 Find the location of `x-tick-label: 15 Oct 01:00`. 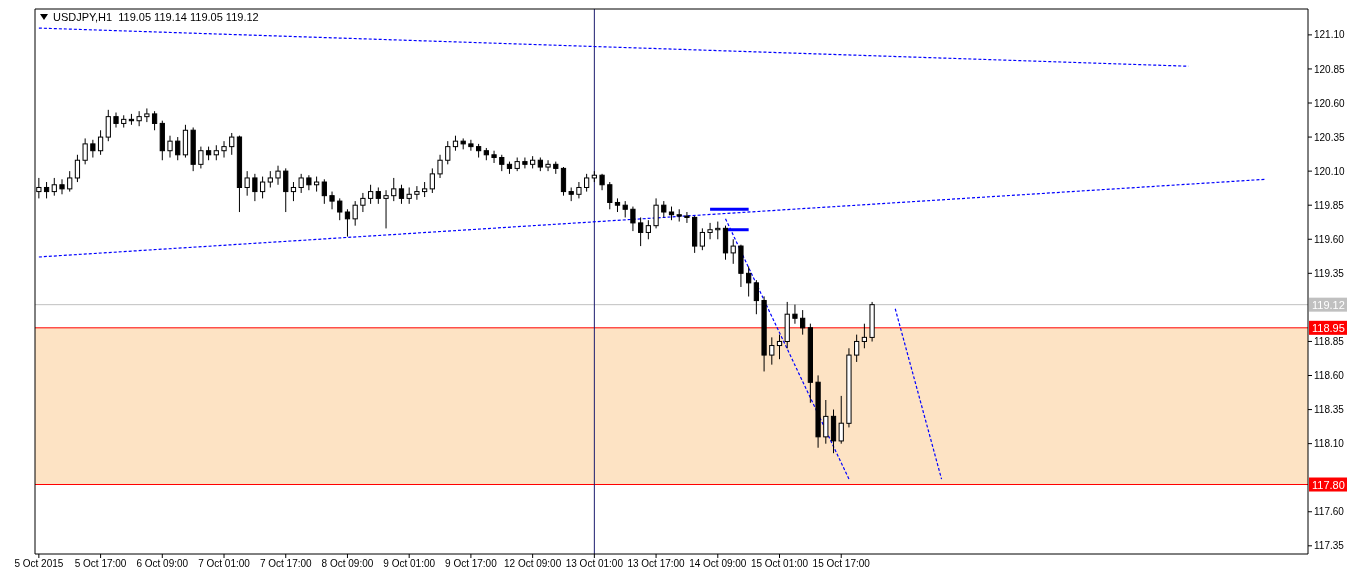

x-tick-label: 15 Oct 01:00 is located at coordinates (779, 564).